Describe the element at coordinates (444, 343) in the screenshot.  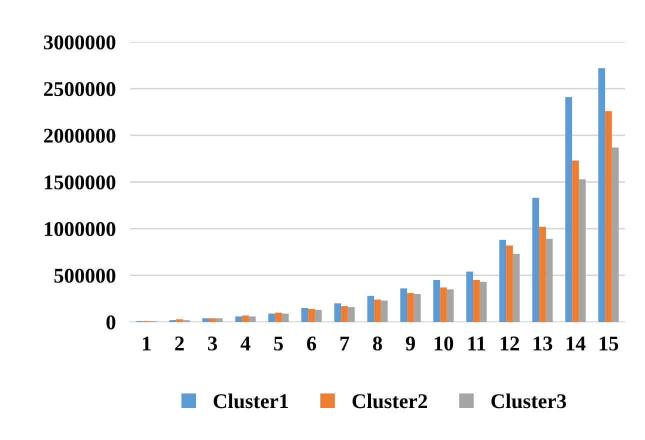
I see `x-tick-label: 10` at that location.